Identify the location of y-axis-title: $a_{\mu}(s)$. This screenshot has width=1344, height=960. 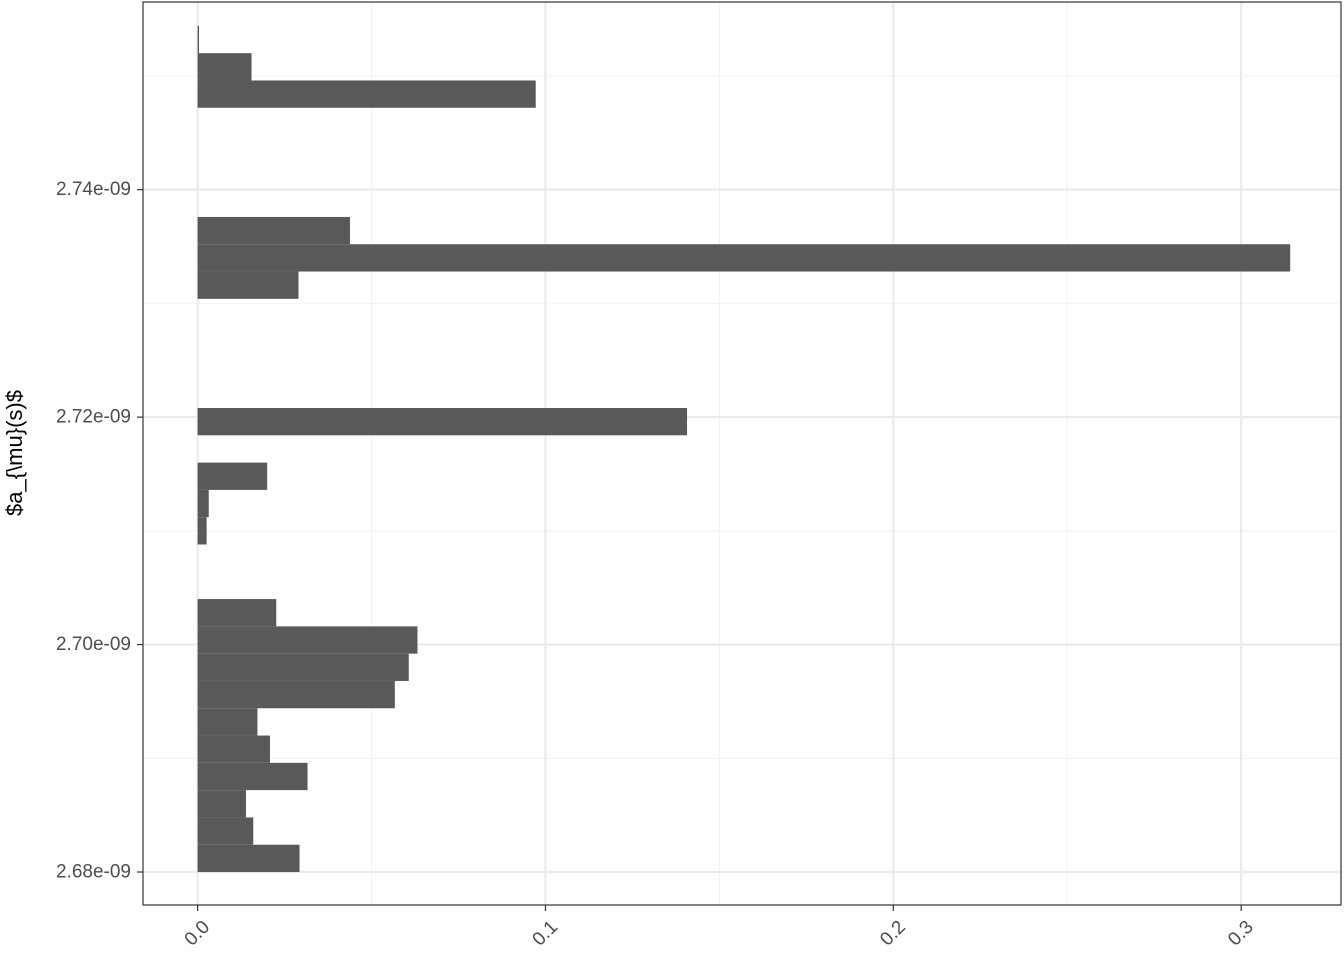
(14, 453).